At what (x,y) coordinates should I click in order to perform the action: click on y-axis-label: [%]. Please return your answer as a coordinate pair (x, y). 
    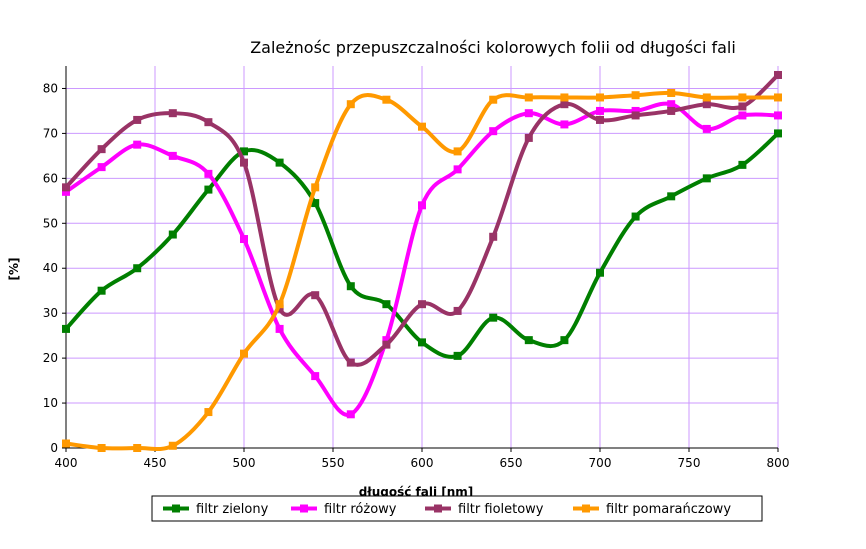
    Looking at the image, I should click on (14, 269).